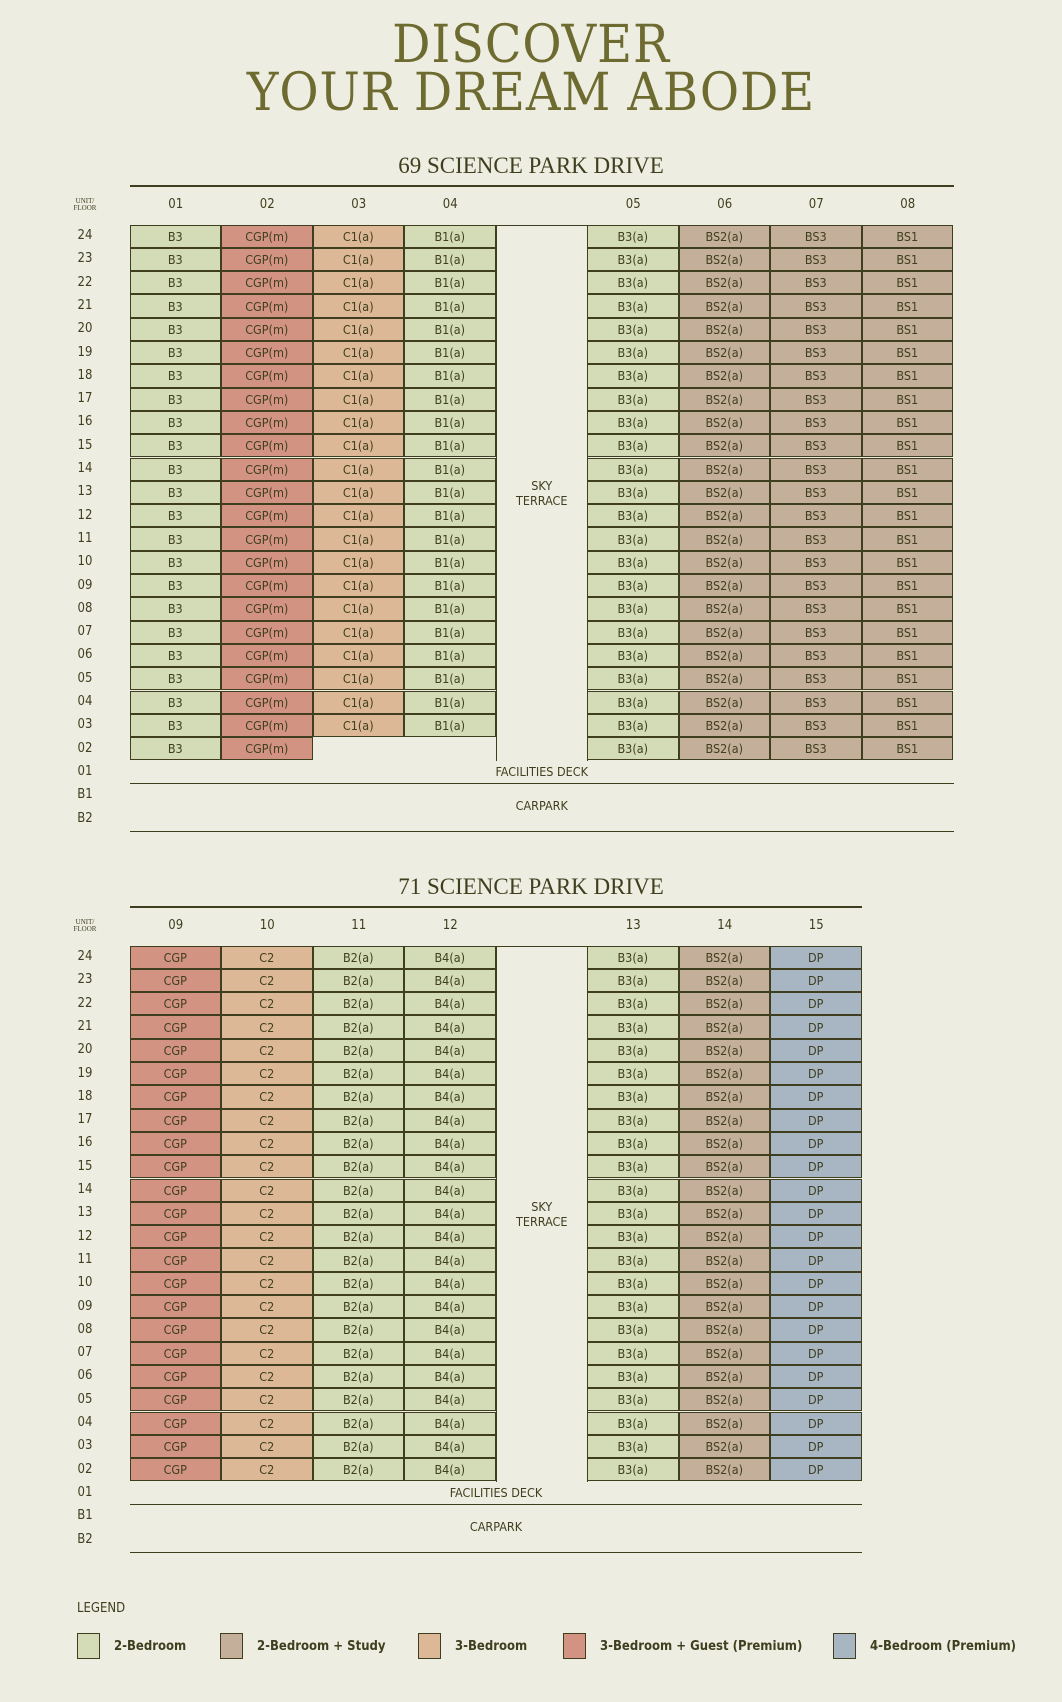 The image size is (1062, 1702). Describe the element at coordinates (541, 805) in the screenshot. I see `carpark: CARPARK` at that location.